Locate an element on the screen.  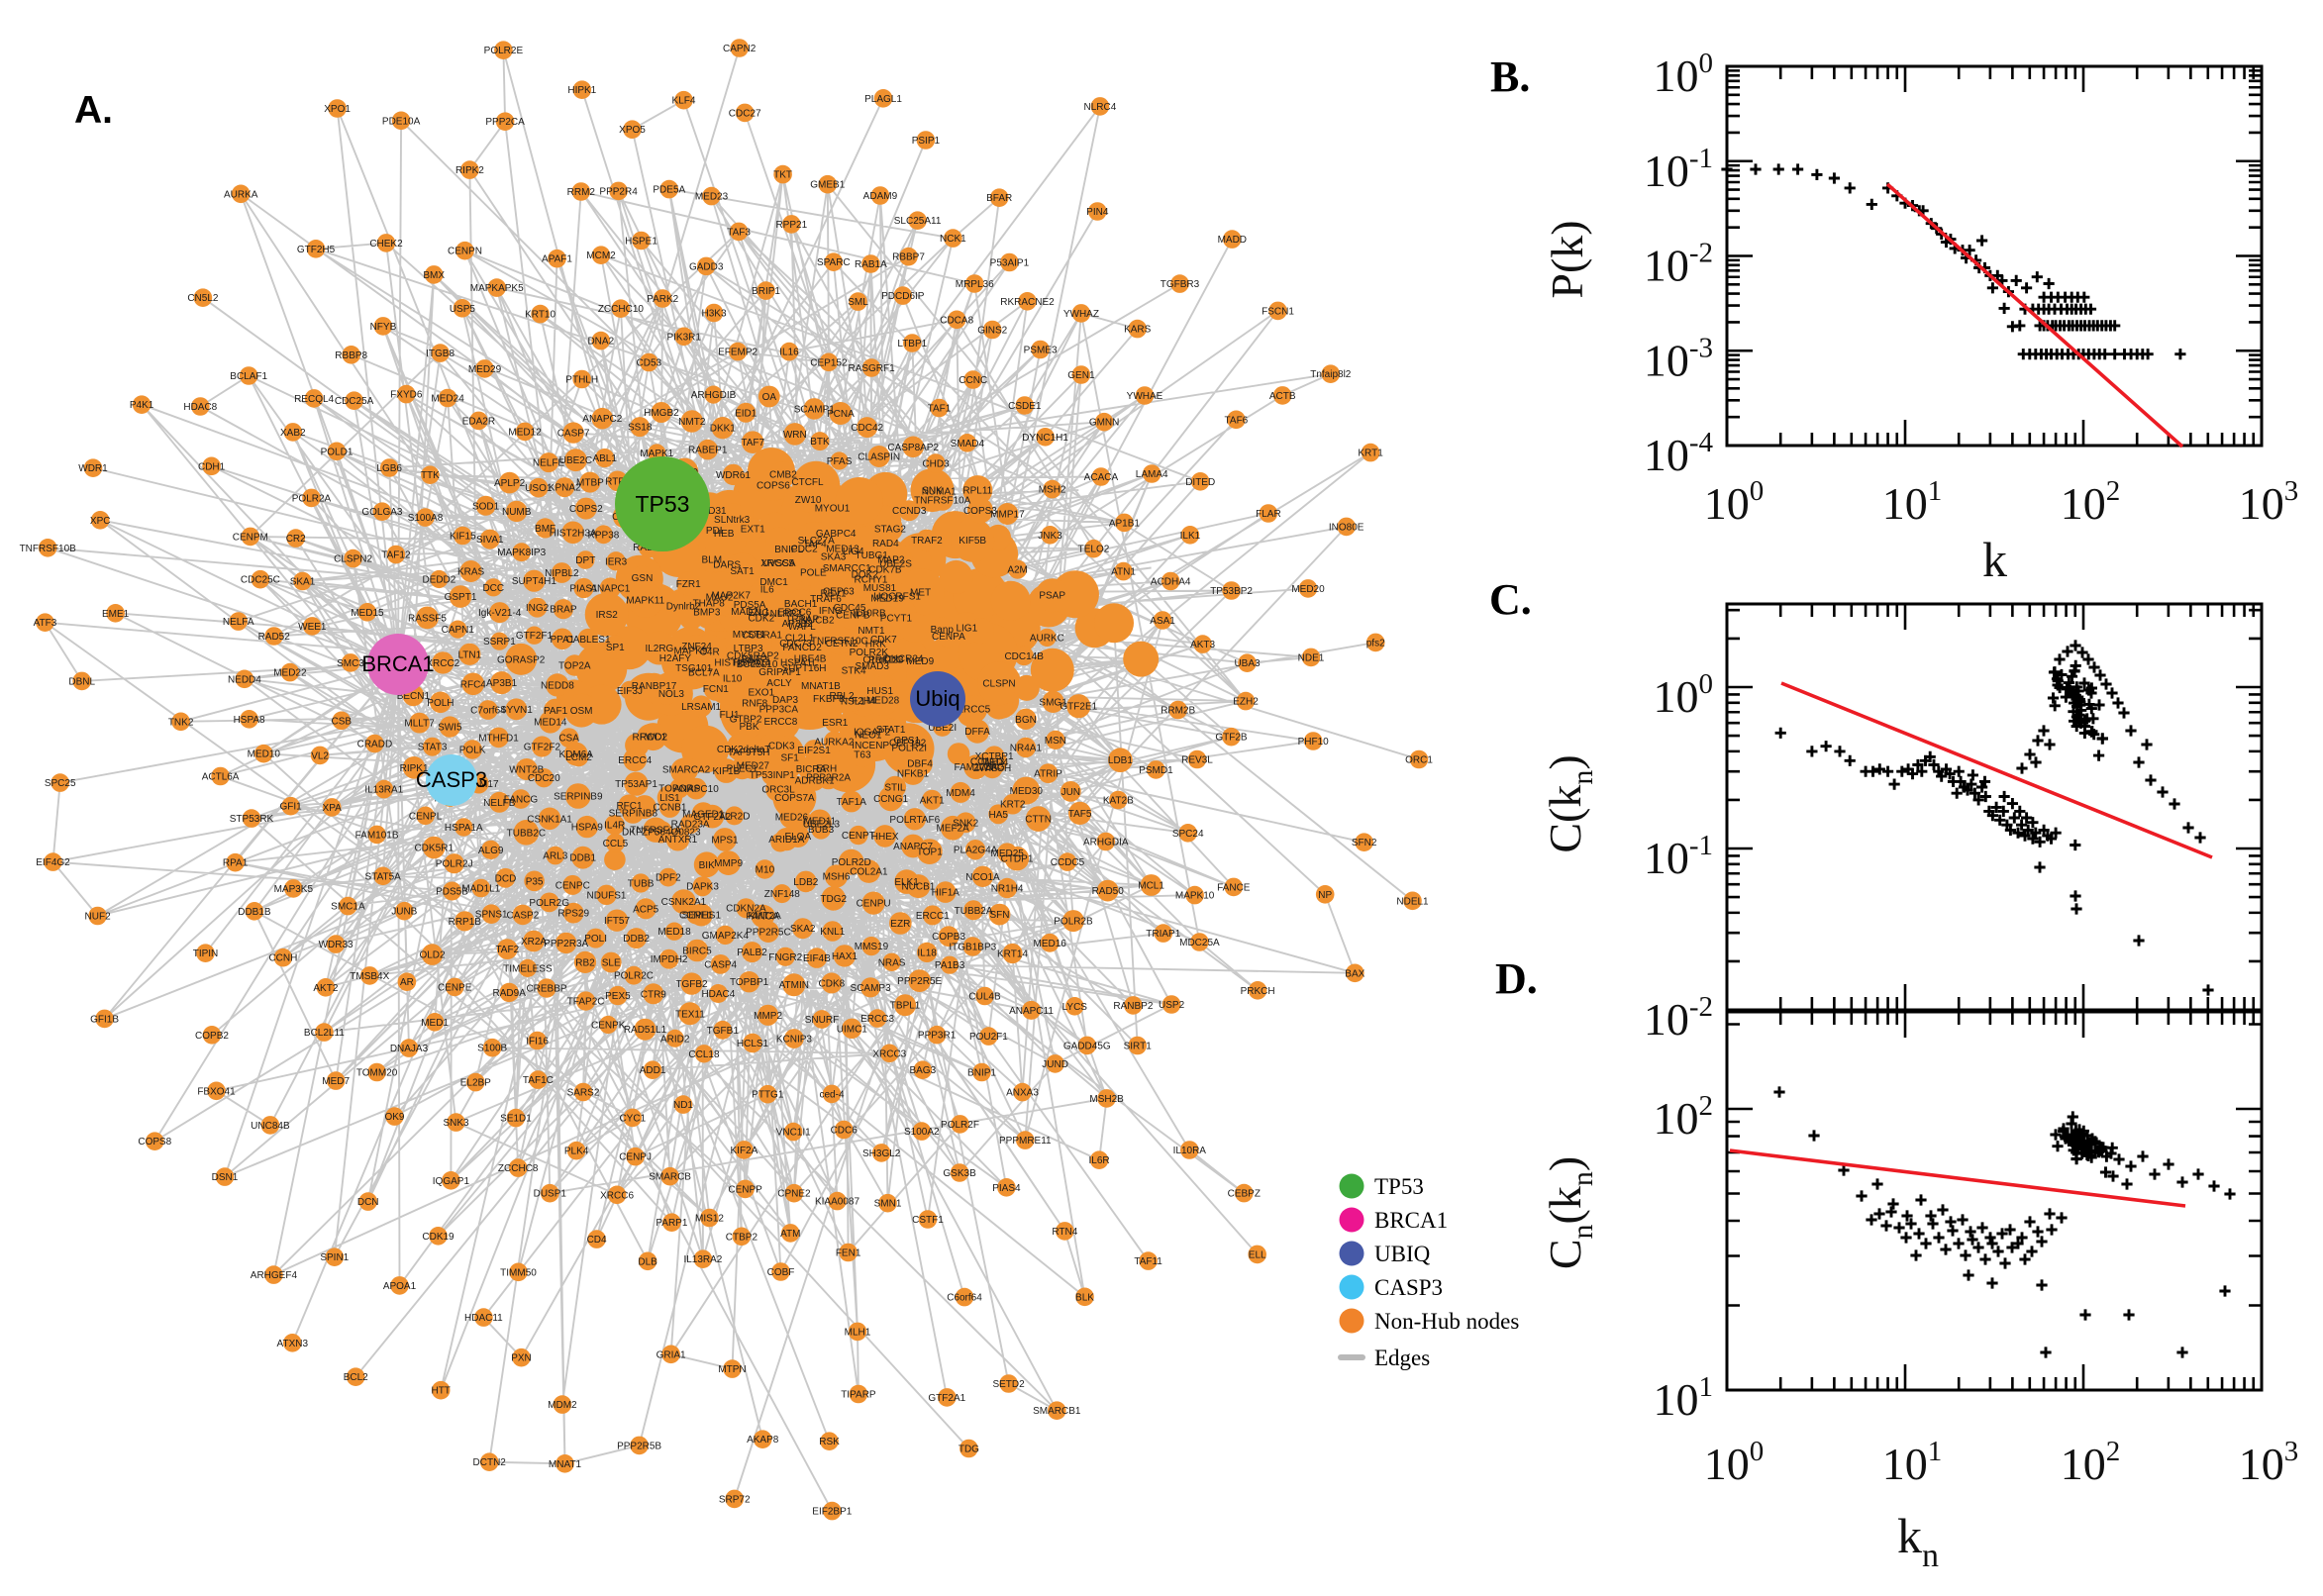
svg-text: MAU2 is located at coordinates (720, 597).